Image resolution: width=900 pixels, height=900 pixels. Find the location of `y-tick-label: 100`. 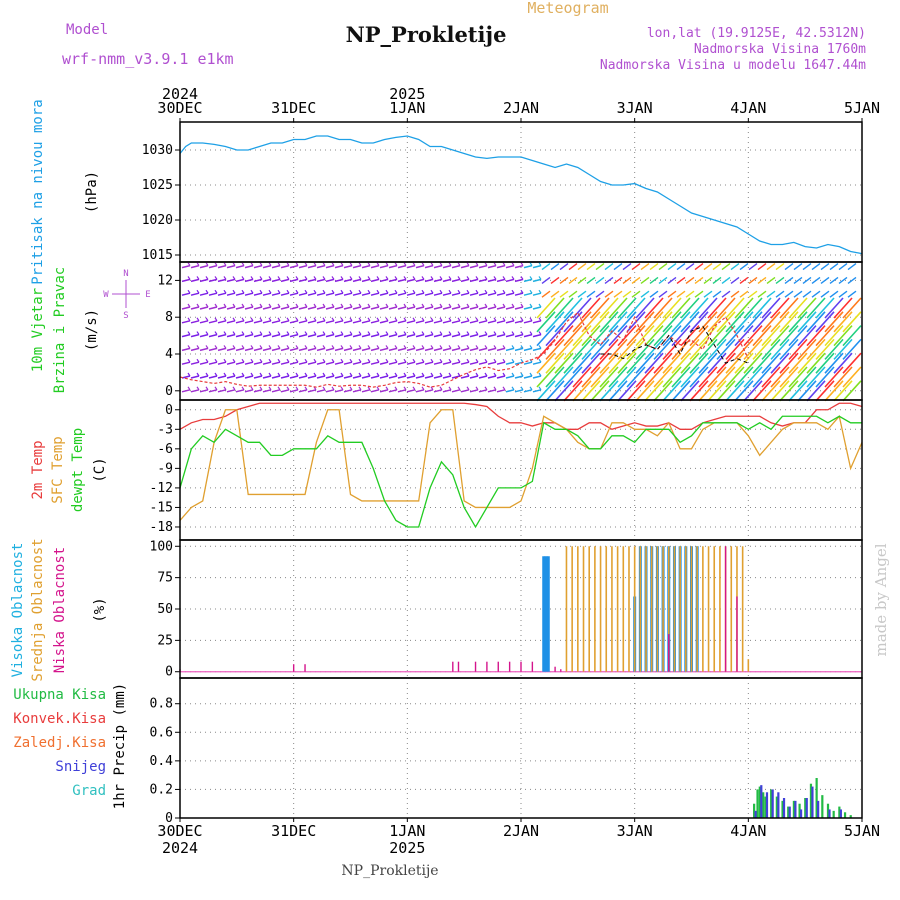

y-tick-label: 100 is located at coordinates (161, 546).